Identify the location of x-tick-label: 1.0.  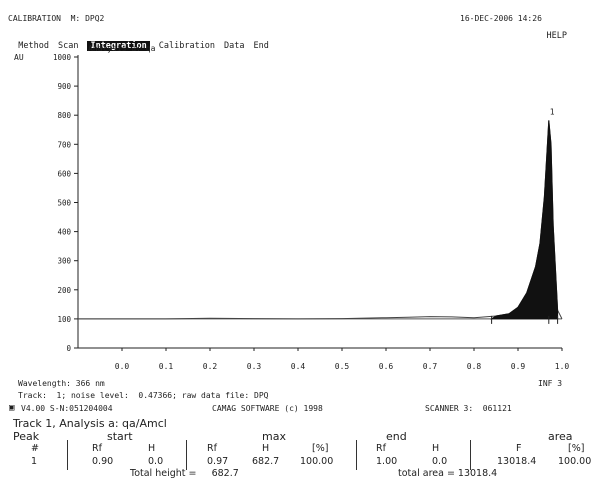
(562, 366).